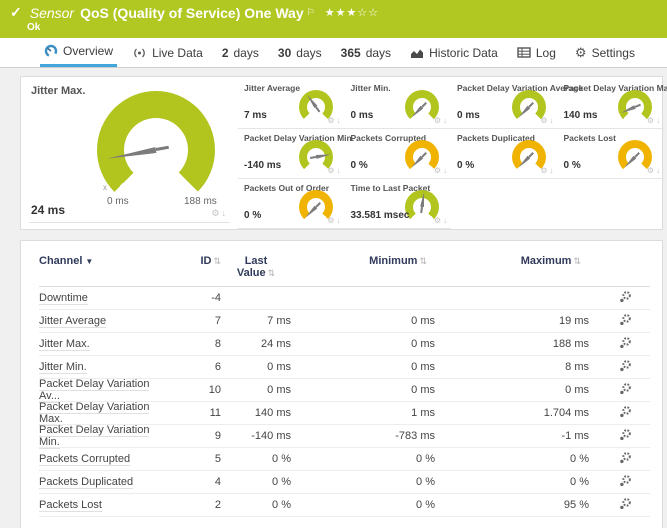  Describe the element at coordinates (577, 367) in the screenshot. I see `channel-maximum: 8 ms` at that location.